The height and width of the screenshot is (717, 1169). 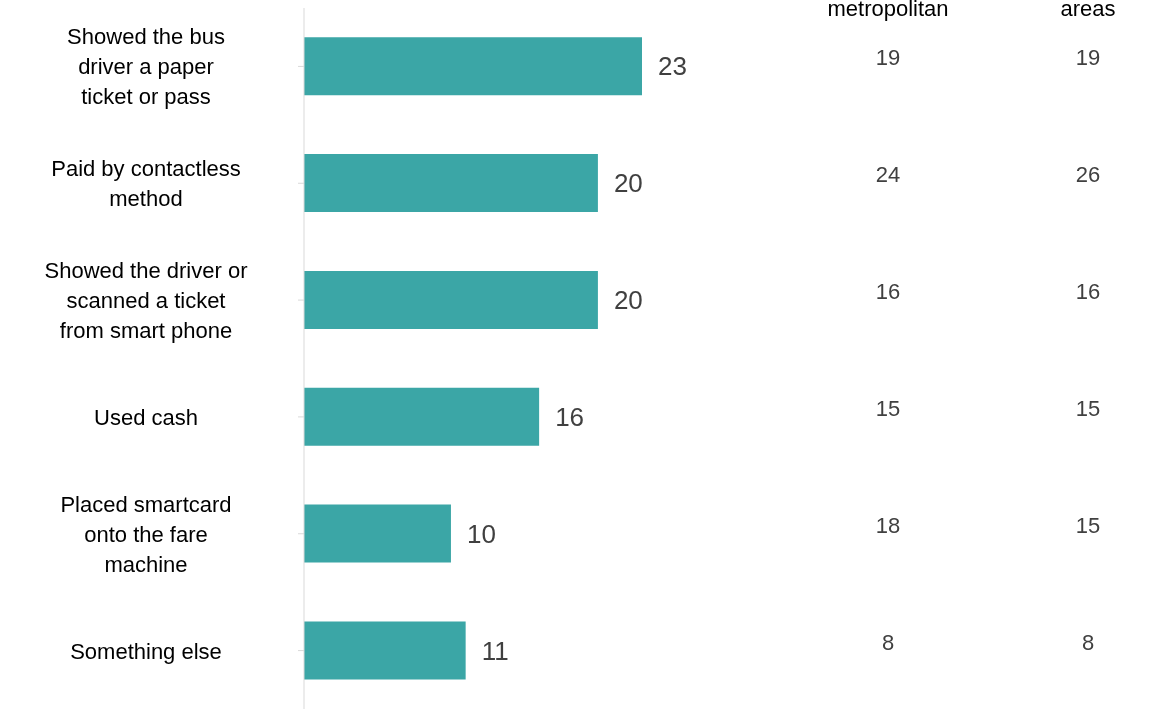 I want to click on y-tick-label: Paid by contactless method, so click(x=146, y=183).